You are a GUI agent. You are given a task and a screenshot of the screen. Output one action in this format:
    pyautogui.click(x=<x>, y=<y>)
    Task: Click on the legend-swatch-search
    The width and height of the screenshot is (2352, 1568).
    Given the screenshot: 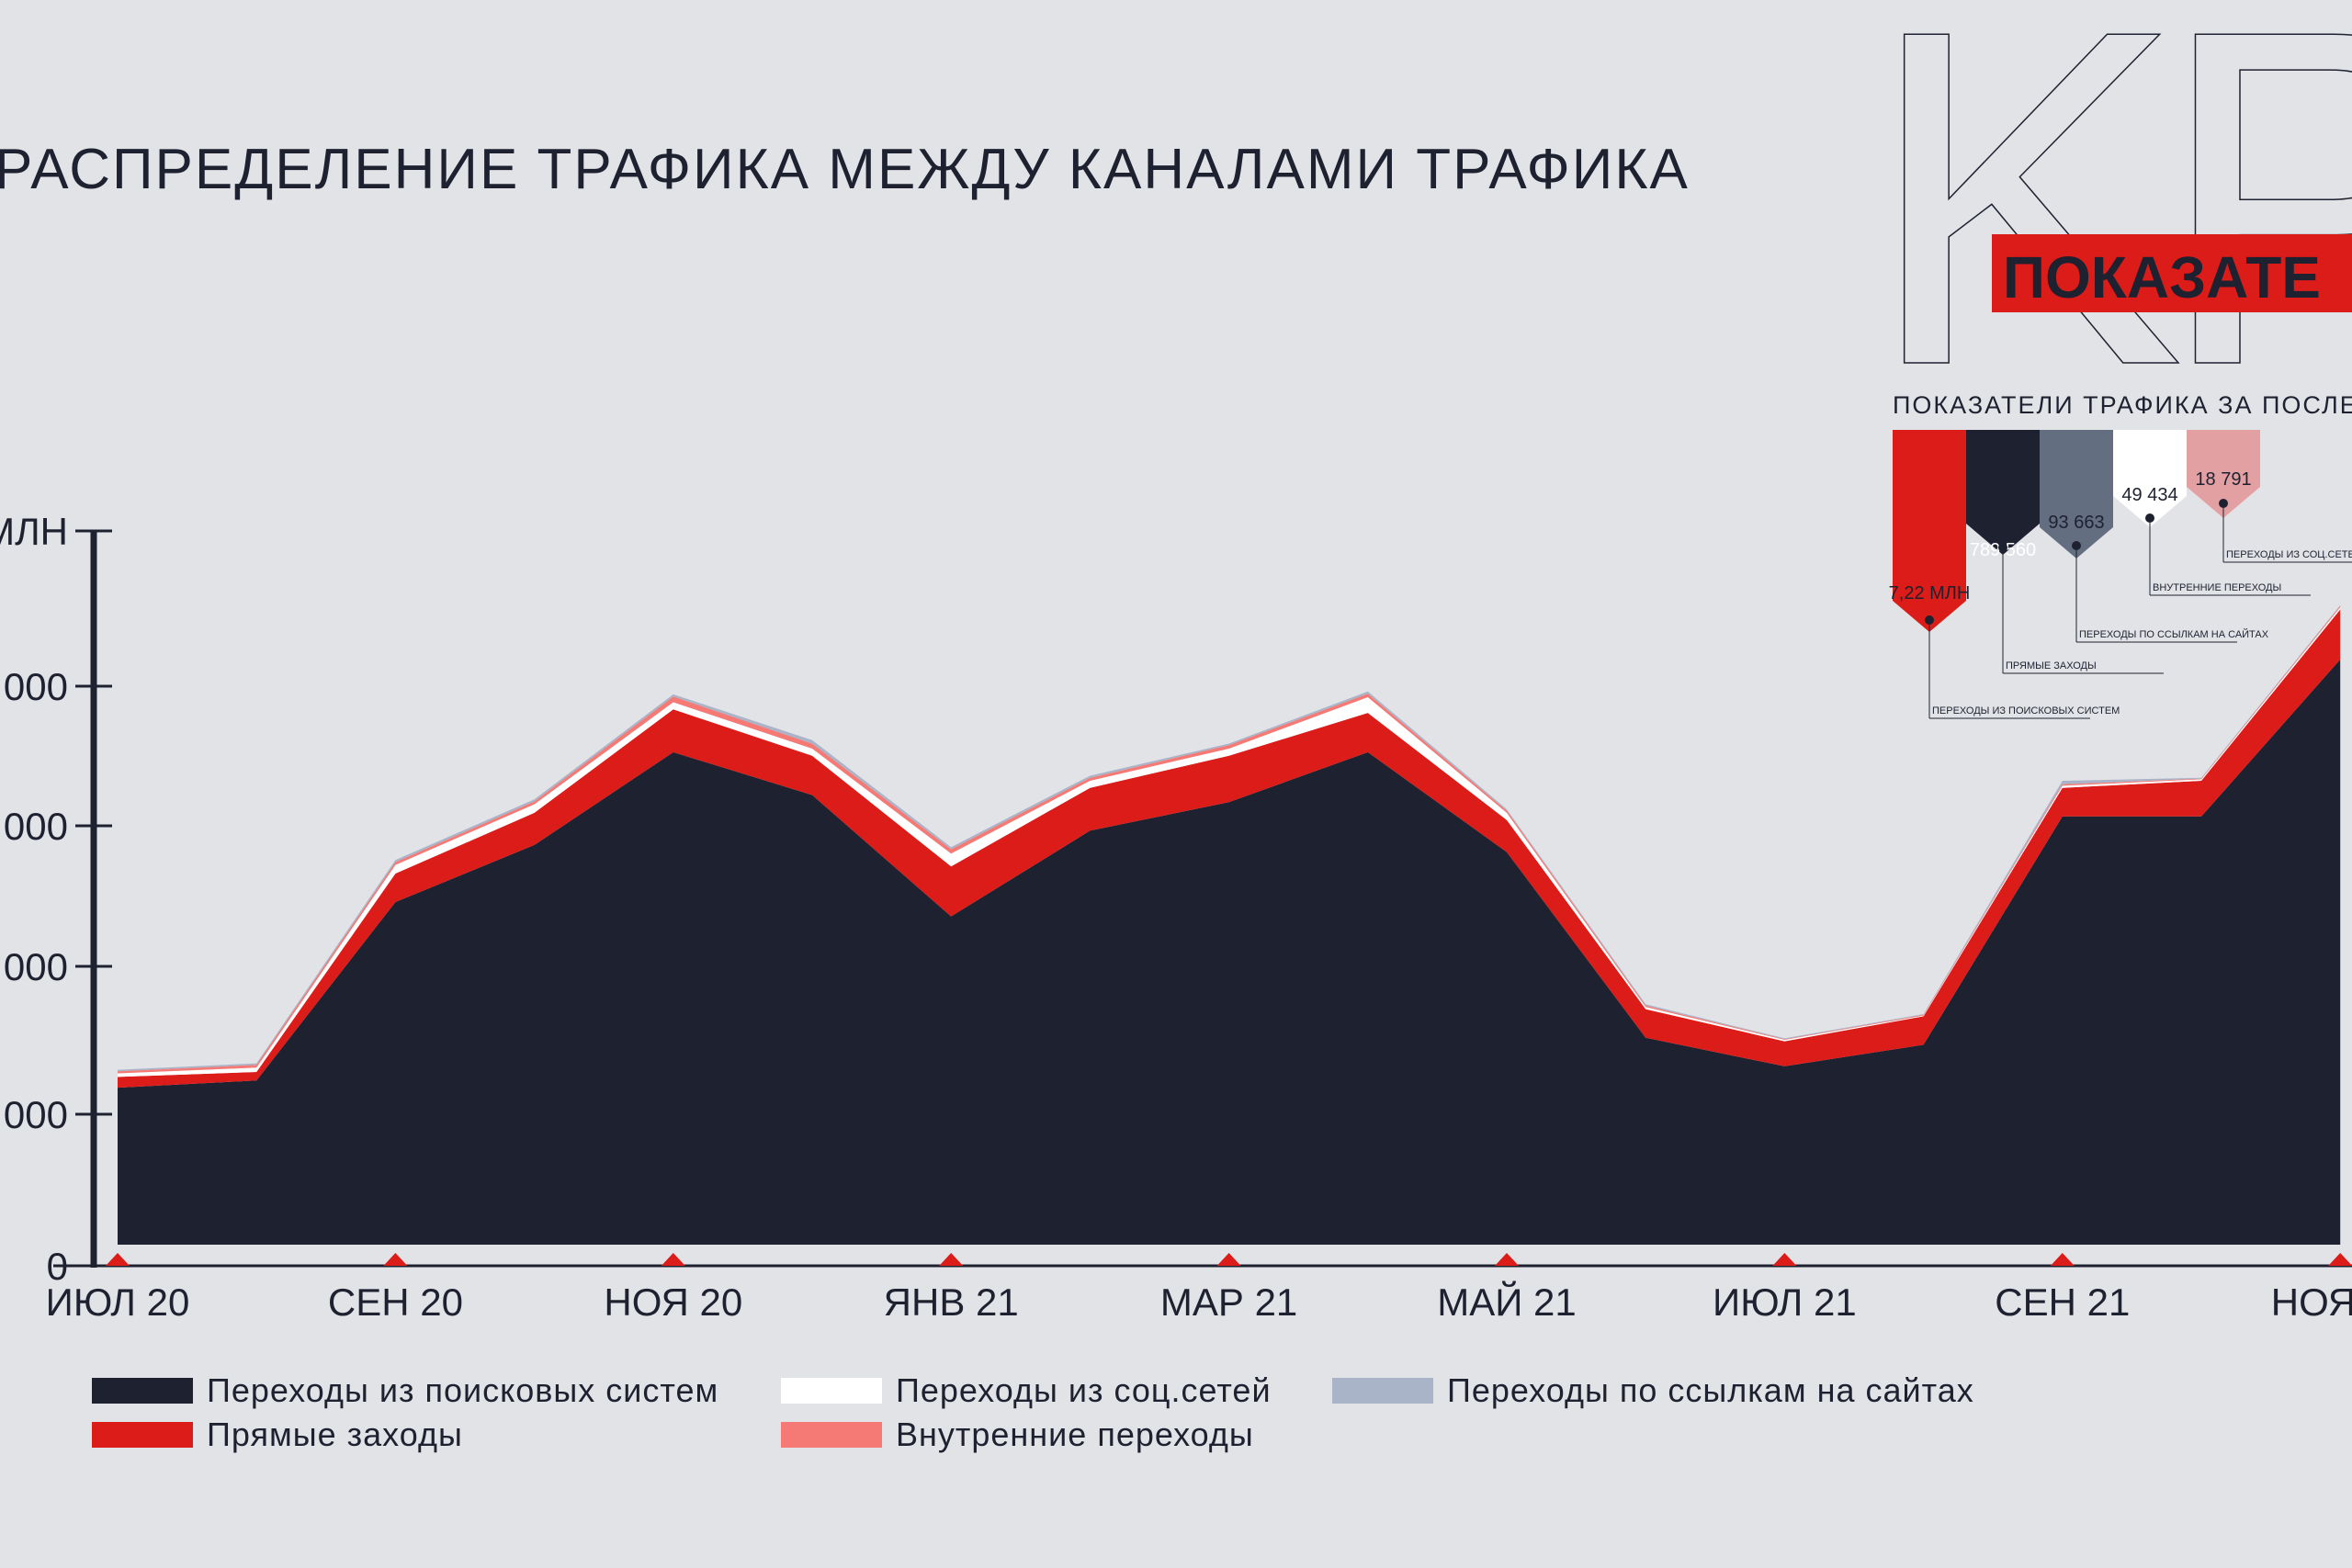 What is the action you would take?
    pyautogui.click(x=142, y=1391)
    